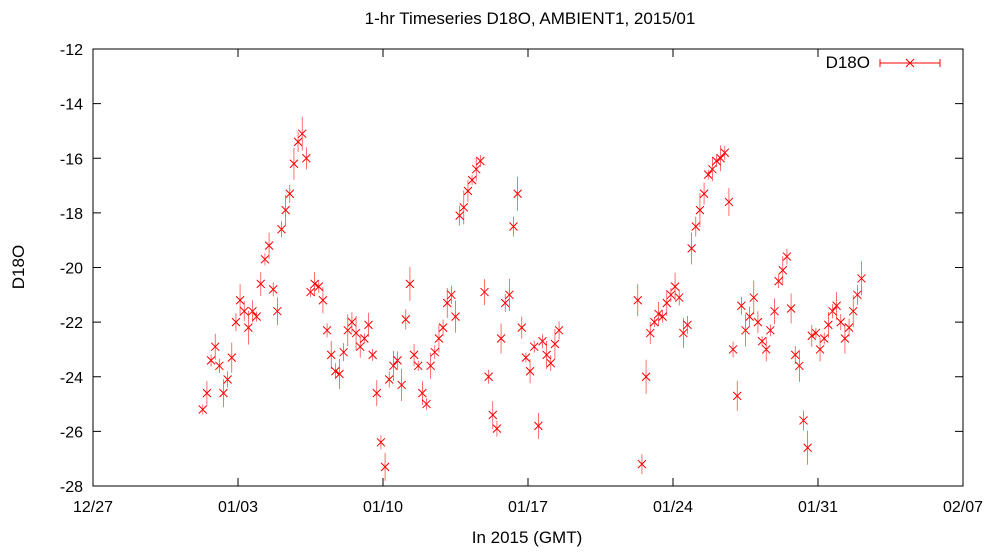 This screenshot has width=998, height=559. I want to click on y-tick-label: -28, so click(71, 487).